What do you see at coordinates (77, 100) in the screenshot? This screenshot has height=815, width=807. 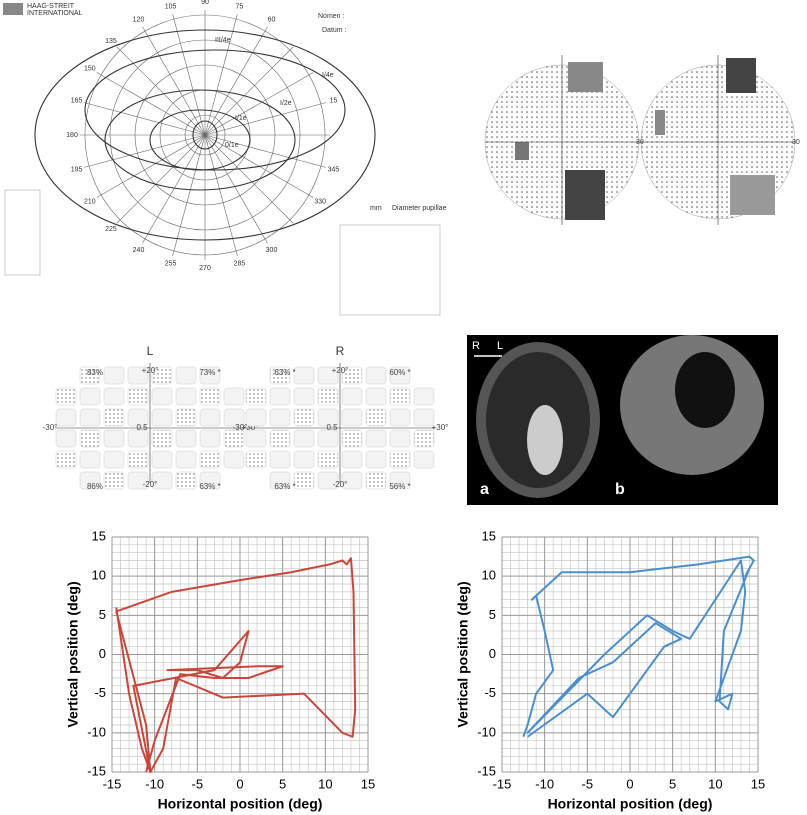 I see `angle-label: 165` at bounding box center [77, 100].